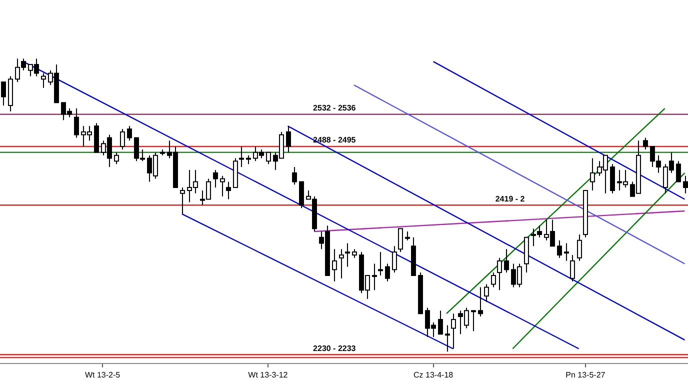 The height and width of the screenshot is (387, 688). I want to click on x-tick-label: Wt 13-3-12, so click(268, 375).